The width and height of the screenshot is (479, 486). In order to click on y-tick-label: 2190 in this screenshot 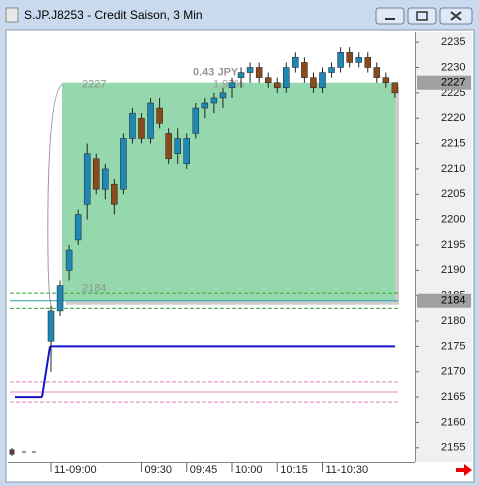, I will do `click(453, 270)`.